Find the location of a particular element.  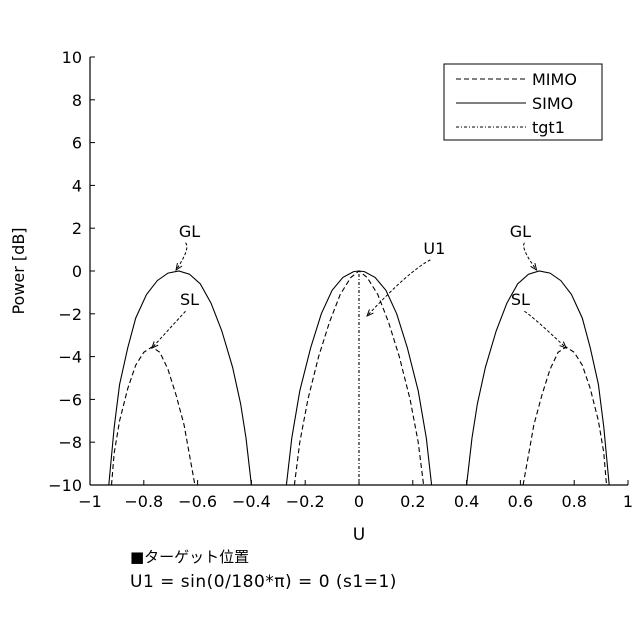

y-tick-label: 0 is located at coordinates (77, 271).